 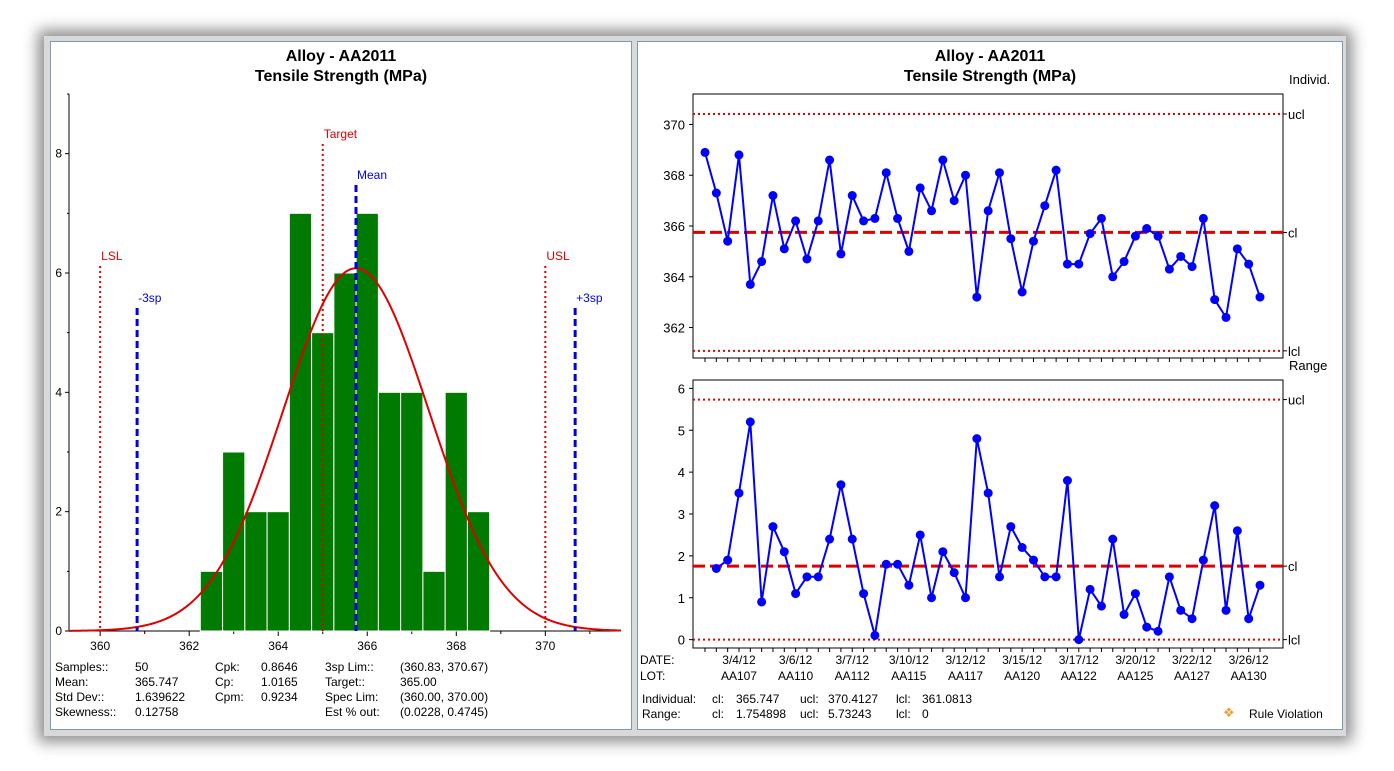 What do you see at coordinates (1249, 660) in the screenshot?
I see `date-label: 3/26/12` at bounding box center [1249, 660].